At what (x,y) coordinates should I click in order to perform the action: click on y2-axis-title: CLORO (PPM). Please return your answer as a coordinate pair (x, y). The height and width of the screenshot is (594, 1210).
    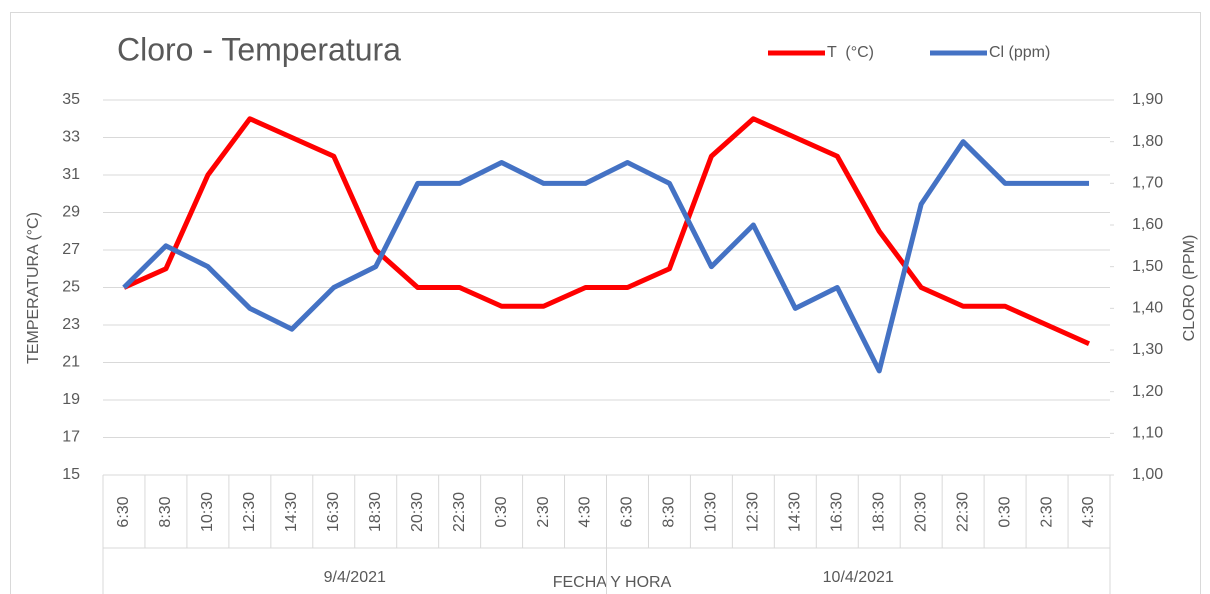
    Looking at the image, I should click on (1189, 288).